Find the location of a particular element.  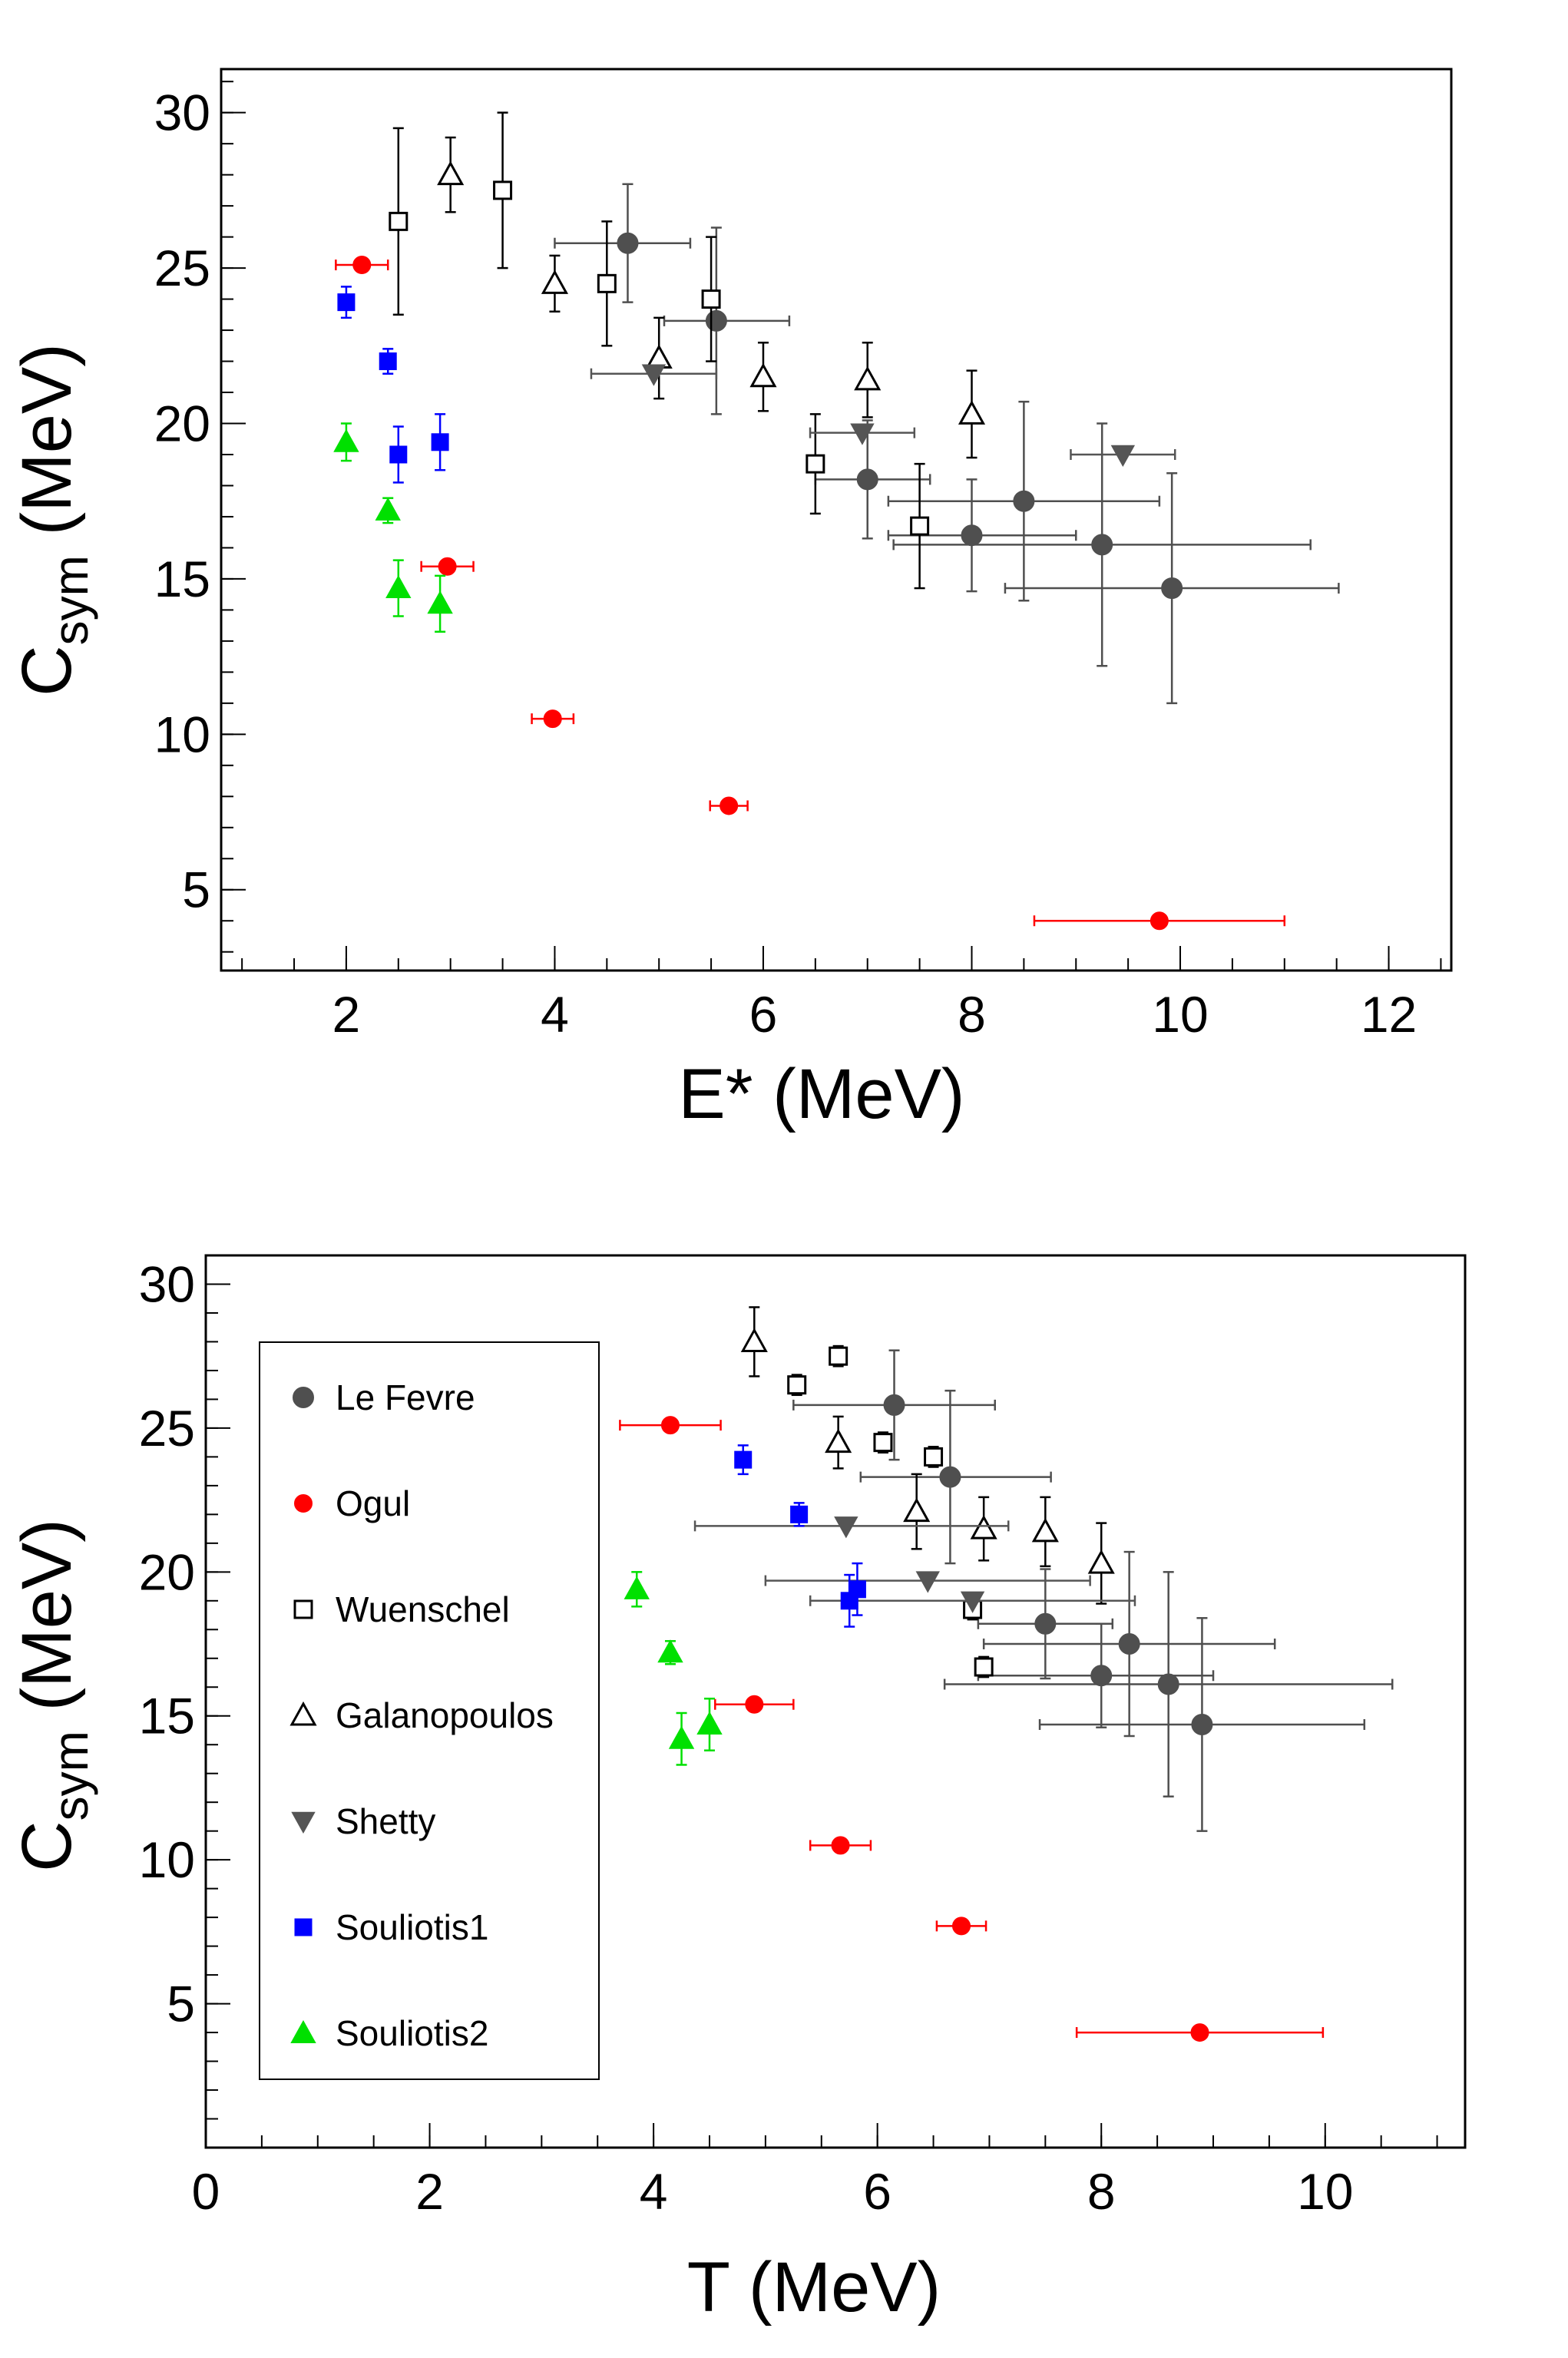

top-y-label-main: C is located at coordinates (47, 670).